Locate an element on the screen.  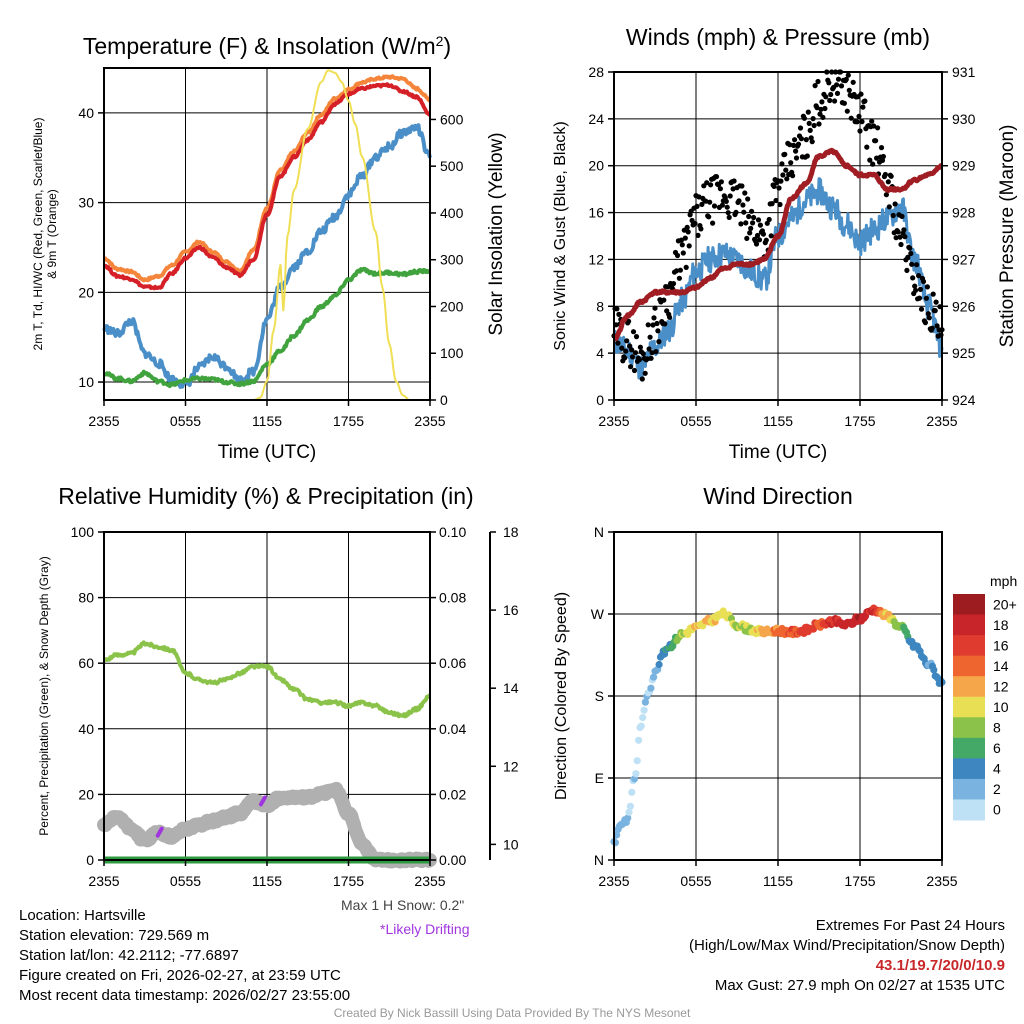
hi-wc-line is located at coordinates (267, 256).